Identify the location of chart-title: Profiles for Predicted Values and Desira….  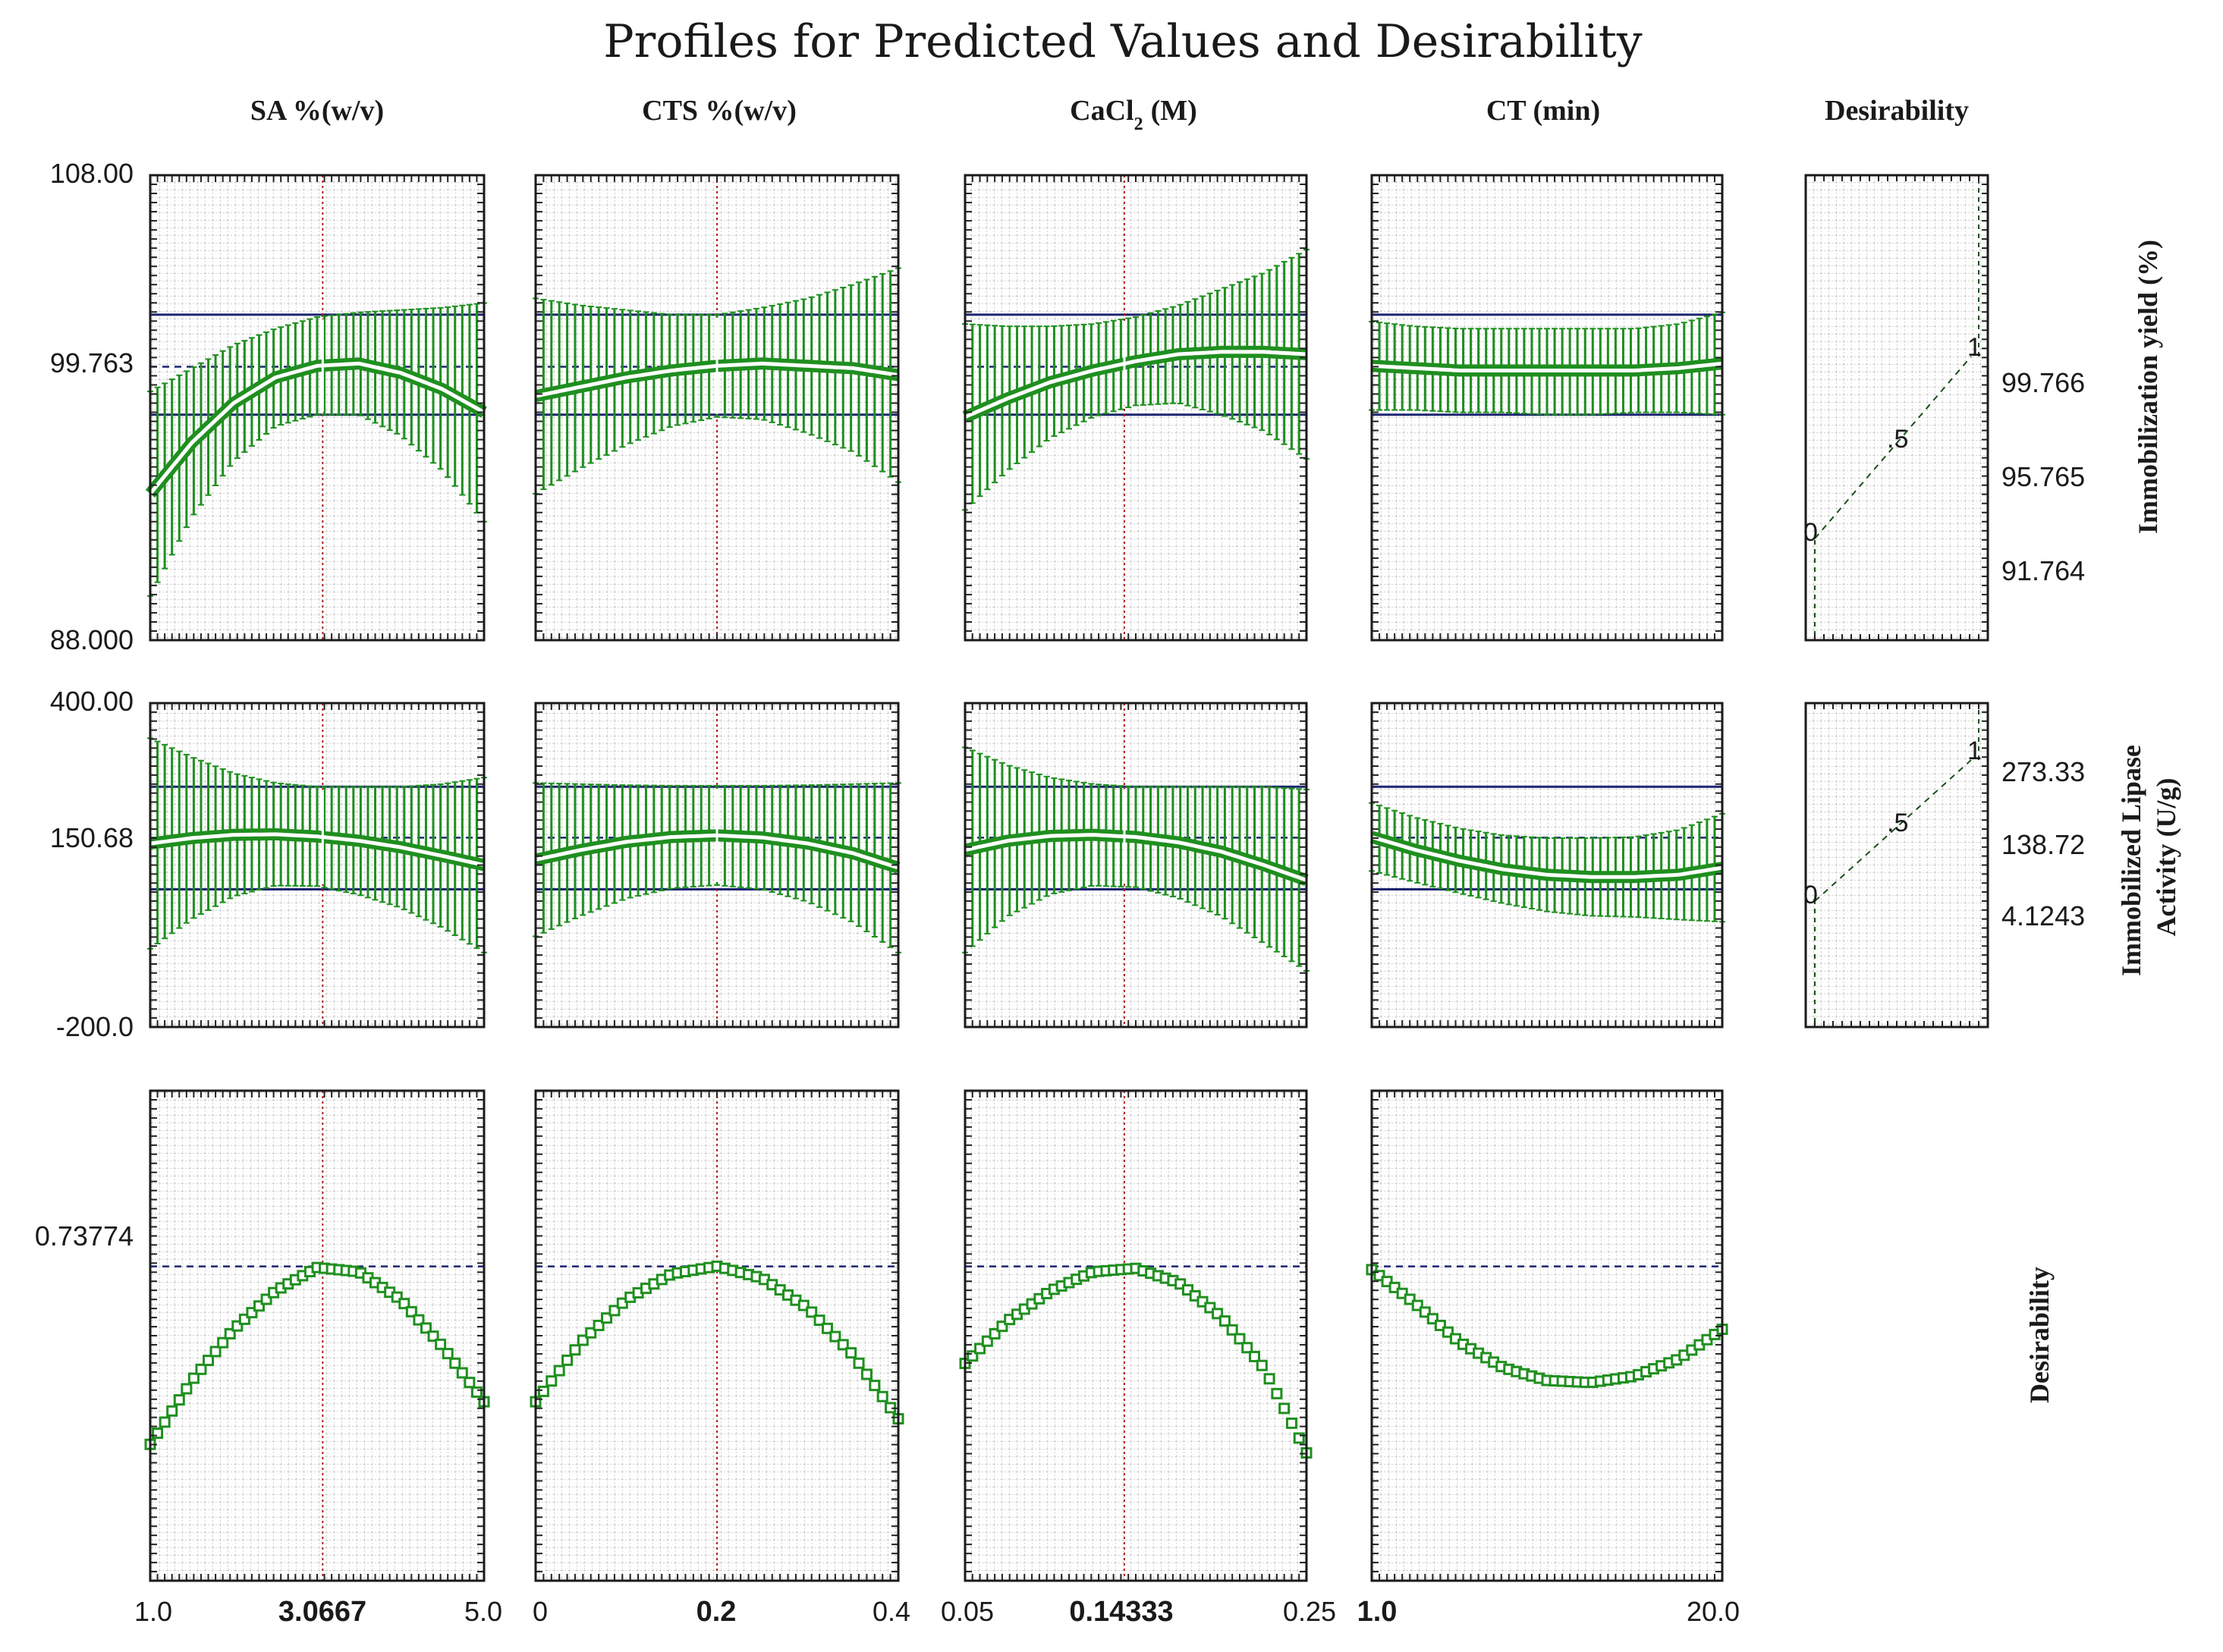
(1123, 42).